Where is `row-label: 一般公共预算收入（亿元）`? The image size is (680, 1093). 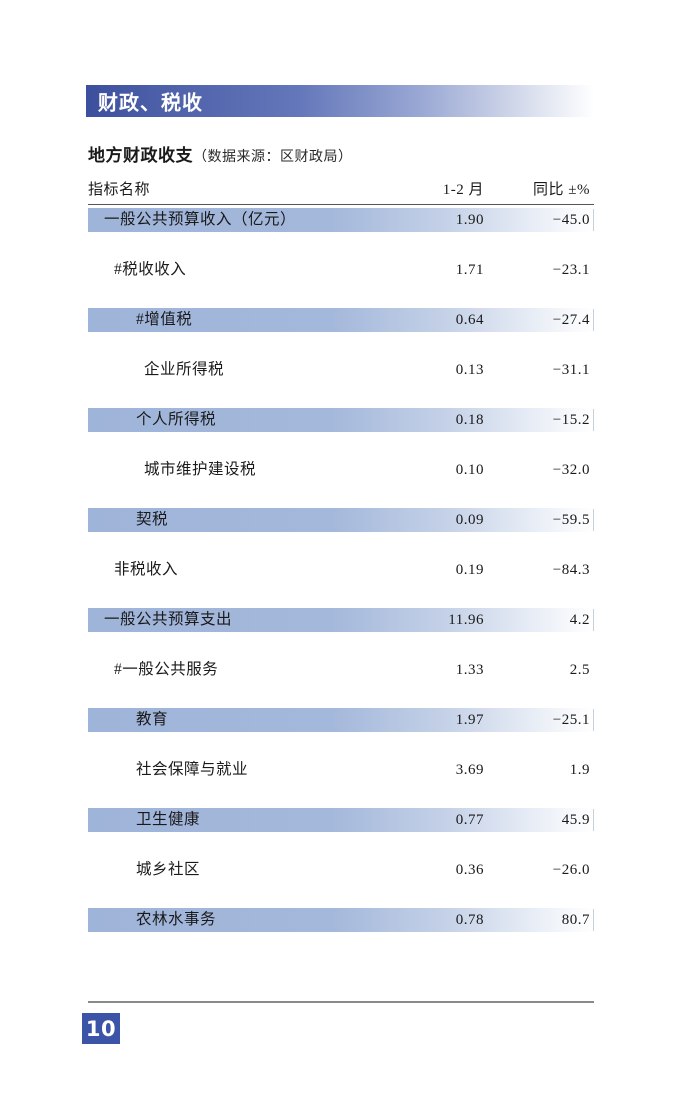
row-label: 一般公共预算收入（亿元） is located at coordinates (200, 219).